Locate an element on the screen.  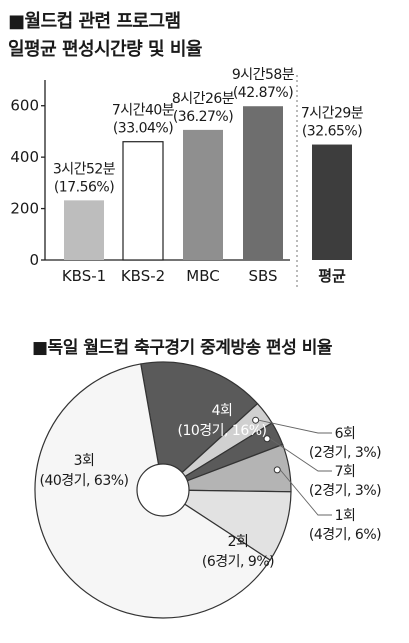
pie-slice-label: 2회 is located at coordinates (238, 542).